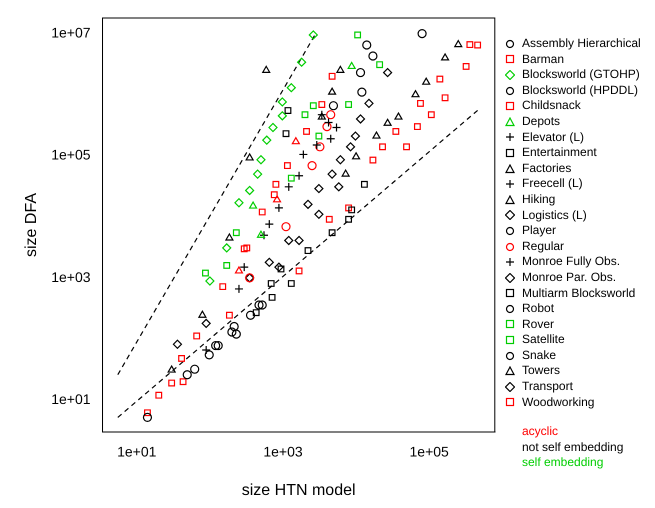 The height and width of the screenshot is (508, 655). Describe the element at coordinates (540, 432) in the screenshot. I see `legend-label: acyclic` at that location.